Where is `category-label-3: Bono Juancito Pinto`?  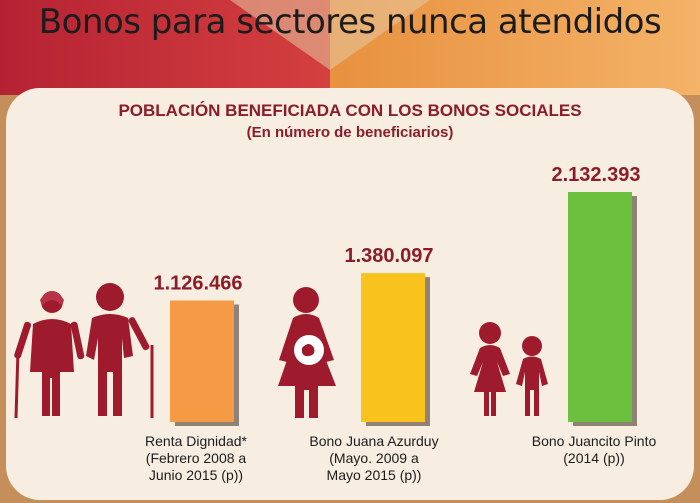
category-label-3: Bono Juancito Pinto is located at coordinates (594, 441).